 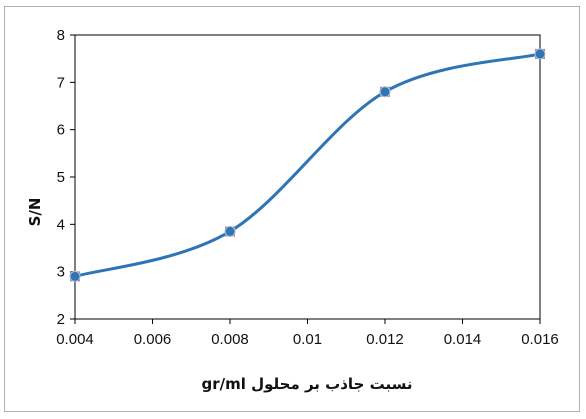 I want to click on x-tick-label: 0.014, so click(x=463, y=339).